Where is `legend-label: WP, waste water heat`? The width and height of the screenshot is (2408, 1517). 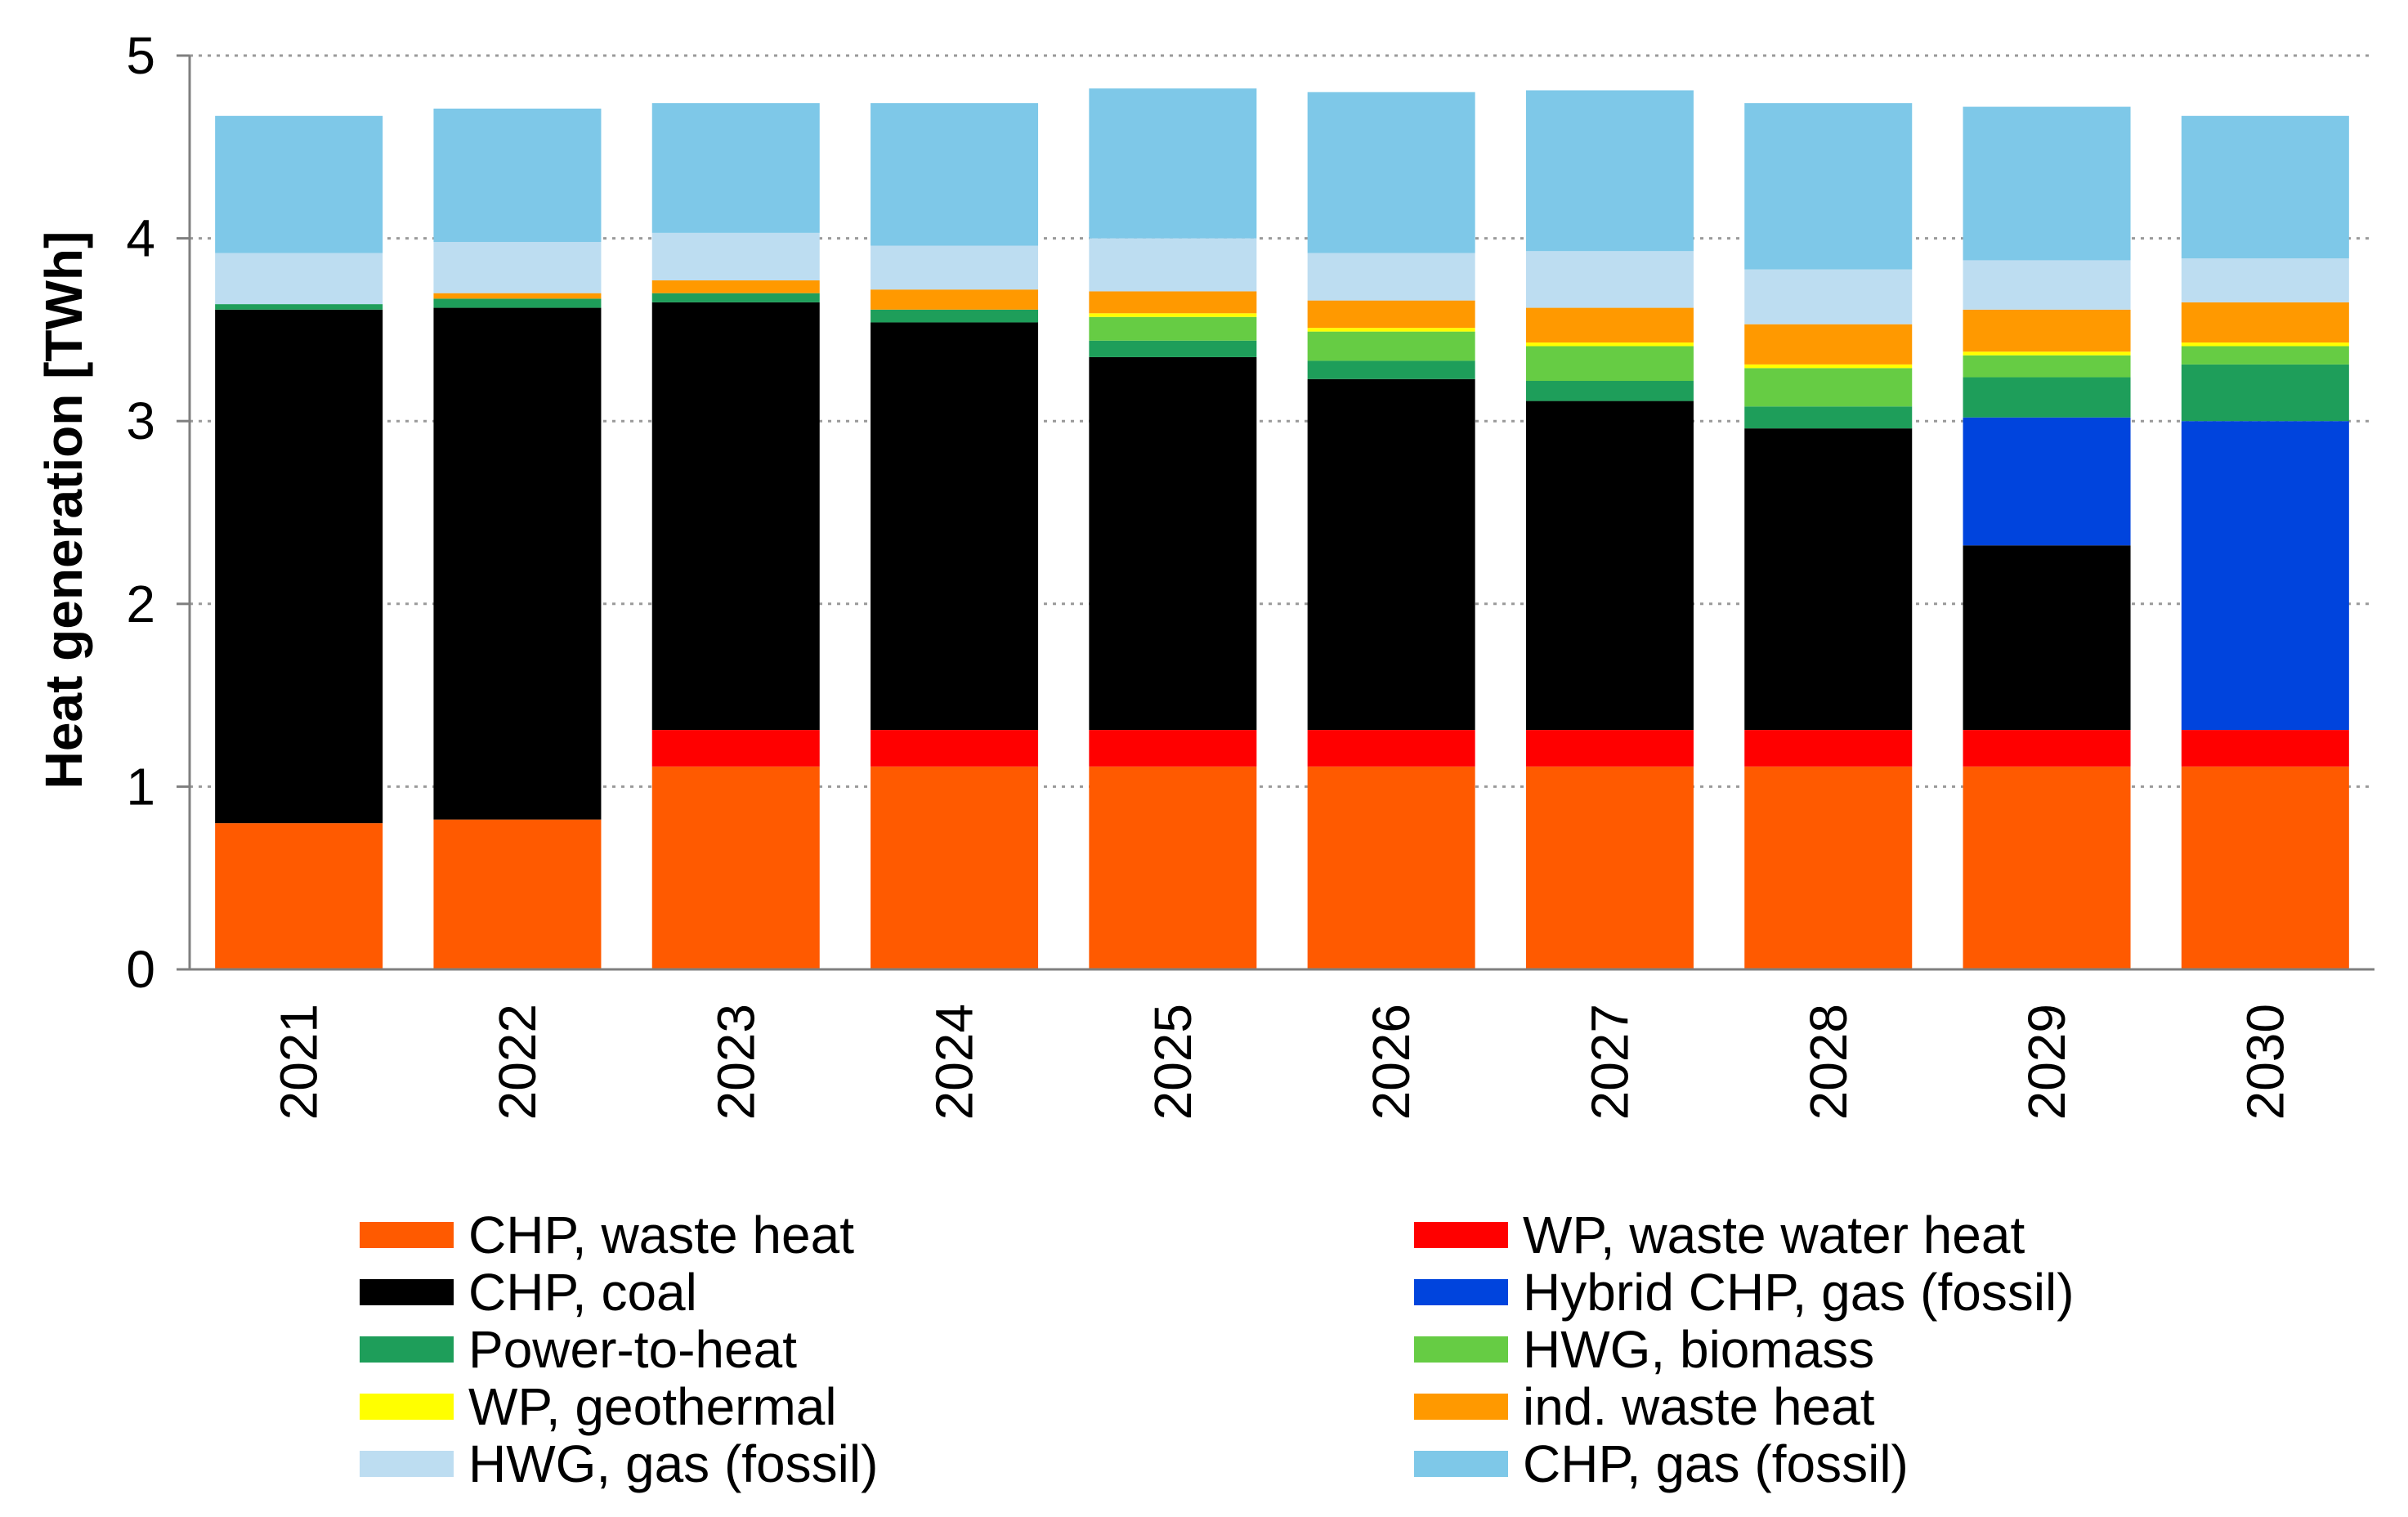 legend-label: WP, waste water heat is located at coordinates (1774, 1235).